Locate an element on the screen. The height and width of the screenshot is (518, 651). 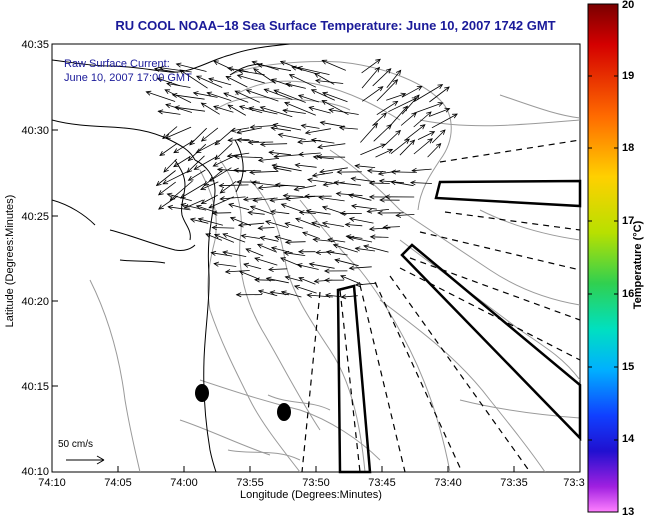
y-tick-label: 40:20 is located at coordinates (35, 302).